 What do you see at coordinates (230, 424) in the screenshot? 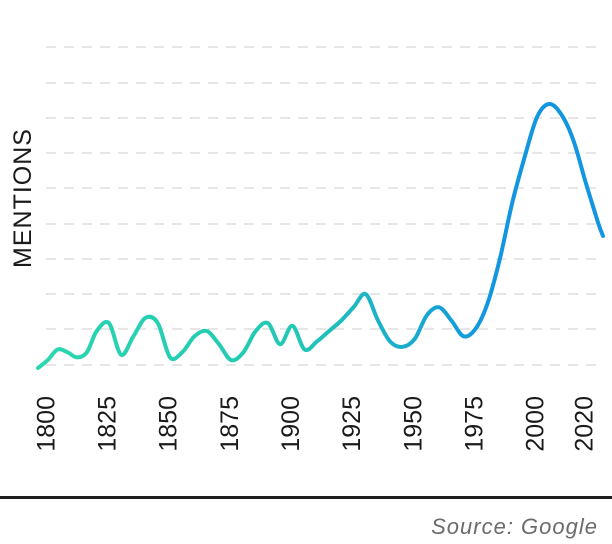
I see `x-tick-1875: 1875` at bounding box center [230, 424].